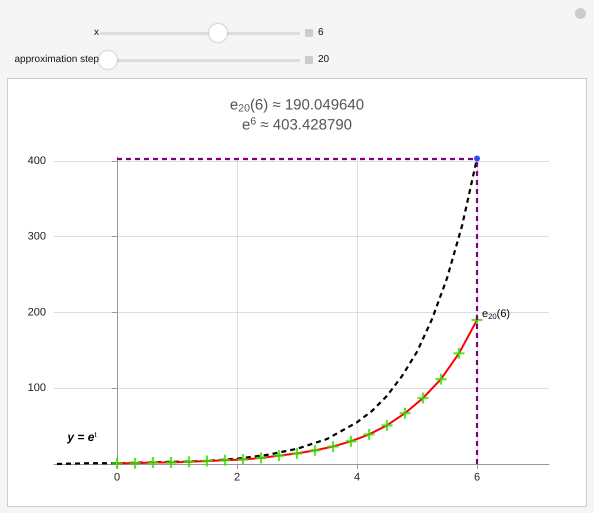  I want to click on x-tick-label: 6, so click(477, 478).